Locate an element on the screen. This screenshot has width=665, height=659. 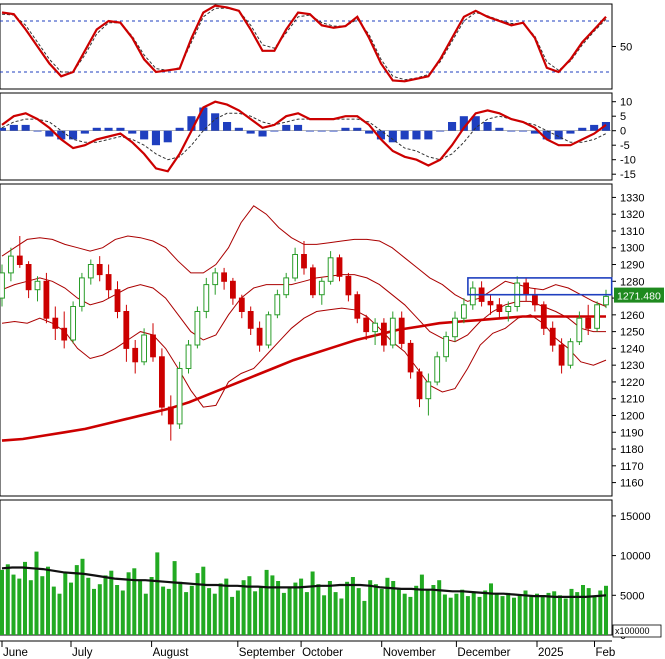
y-tick-label: 50 is located at coordinates (626, 48).